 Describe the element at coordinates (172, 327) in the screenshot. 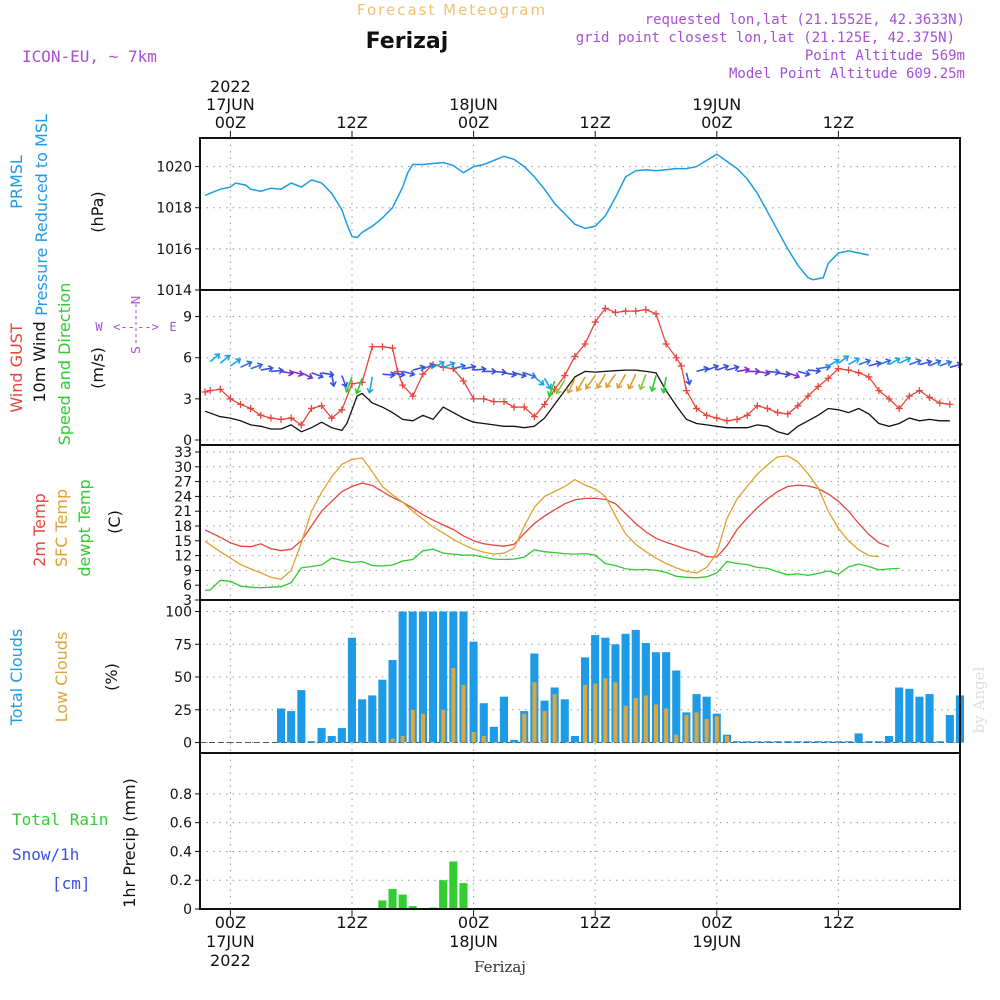

I see `compass-east: E` at that location.